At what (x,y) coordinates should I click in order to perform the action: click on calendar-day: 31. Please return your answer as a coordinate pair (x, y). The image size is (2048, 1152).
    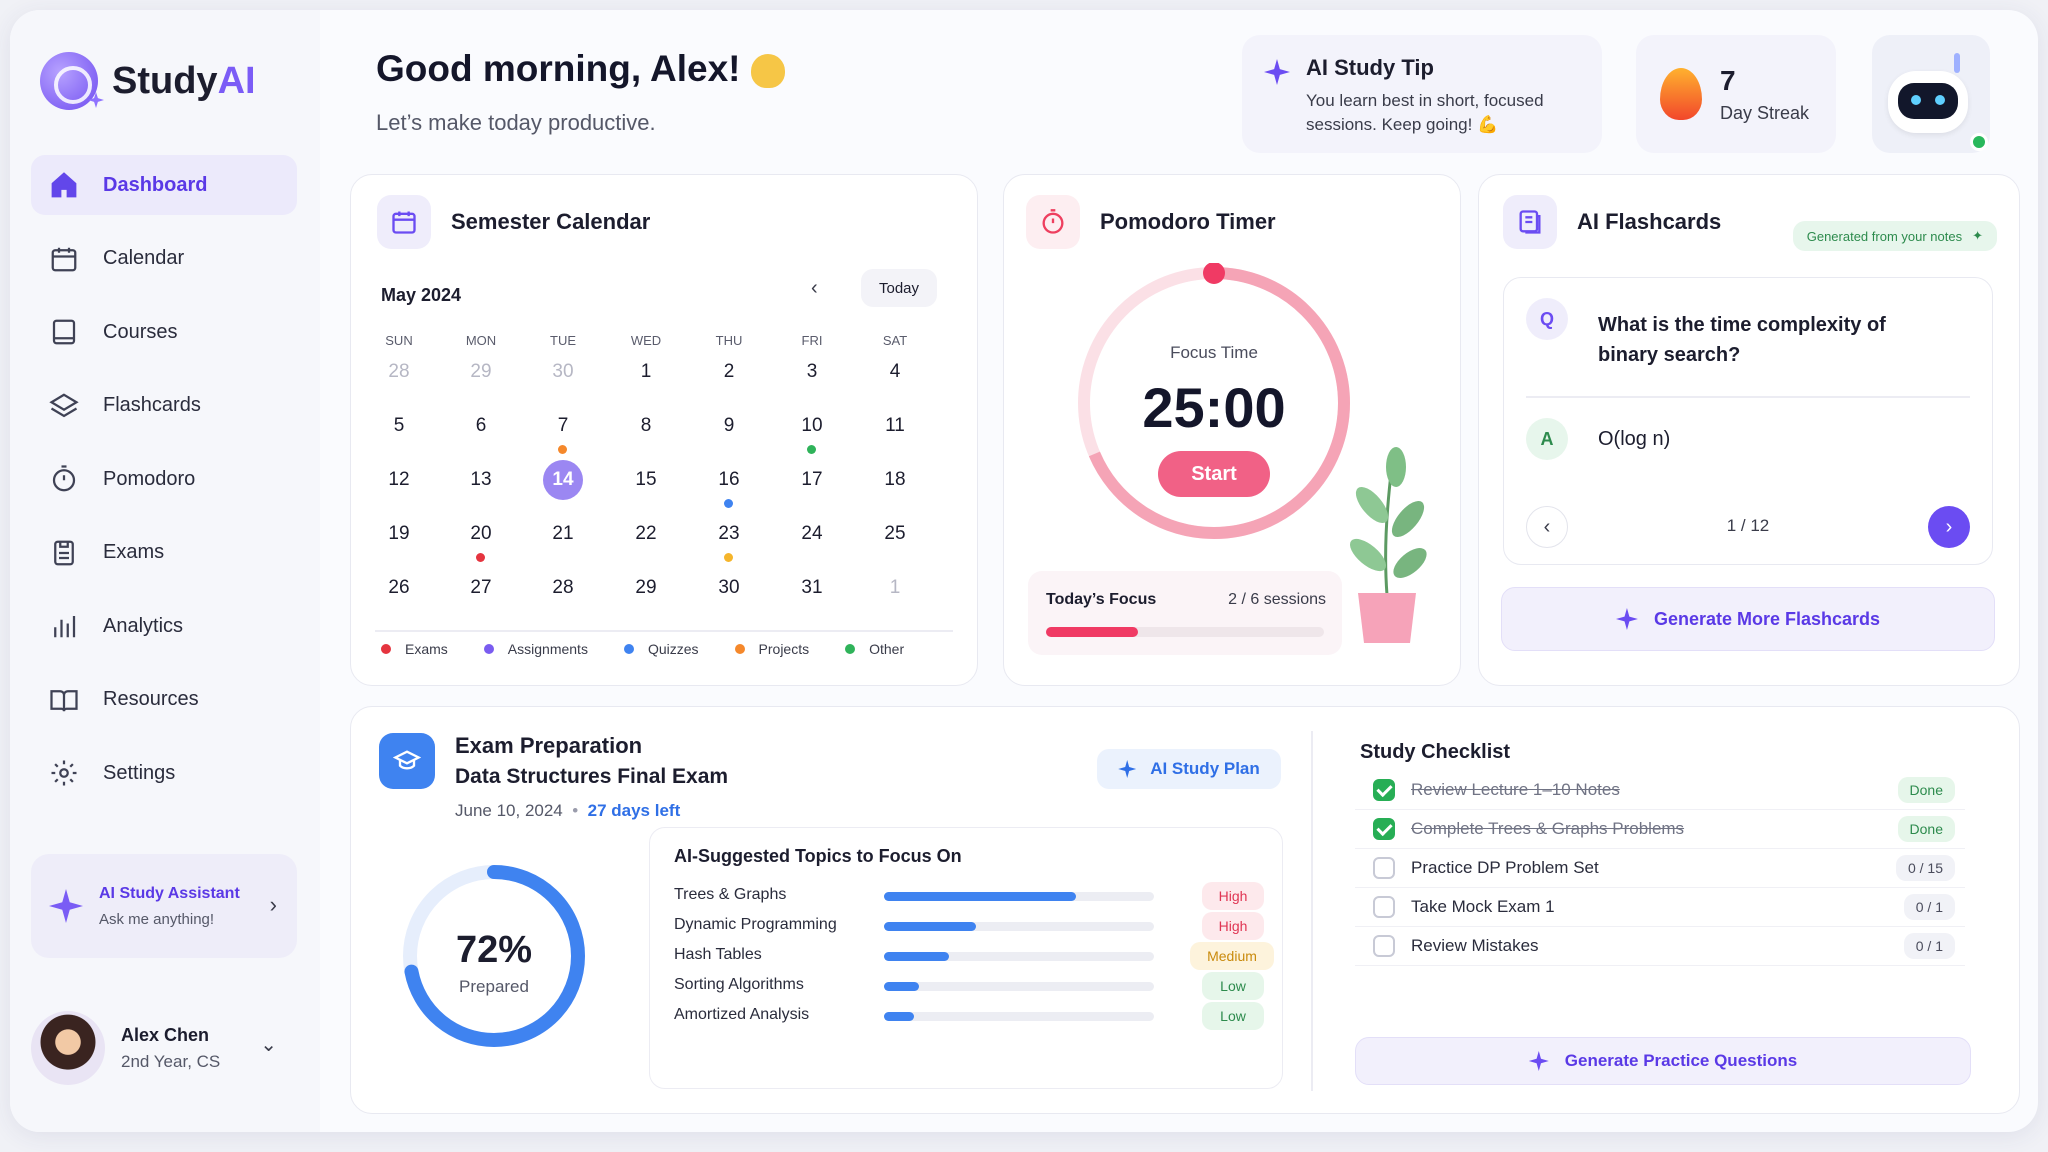
    Looking at the image, I should click on (812, 587).